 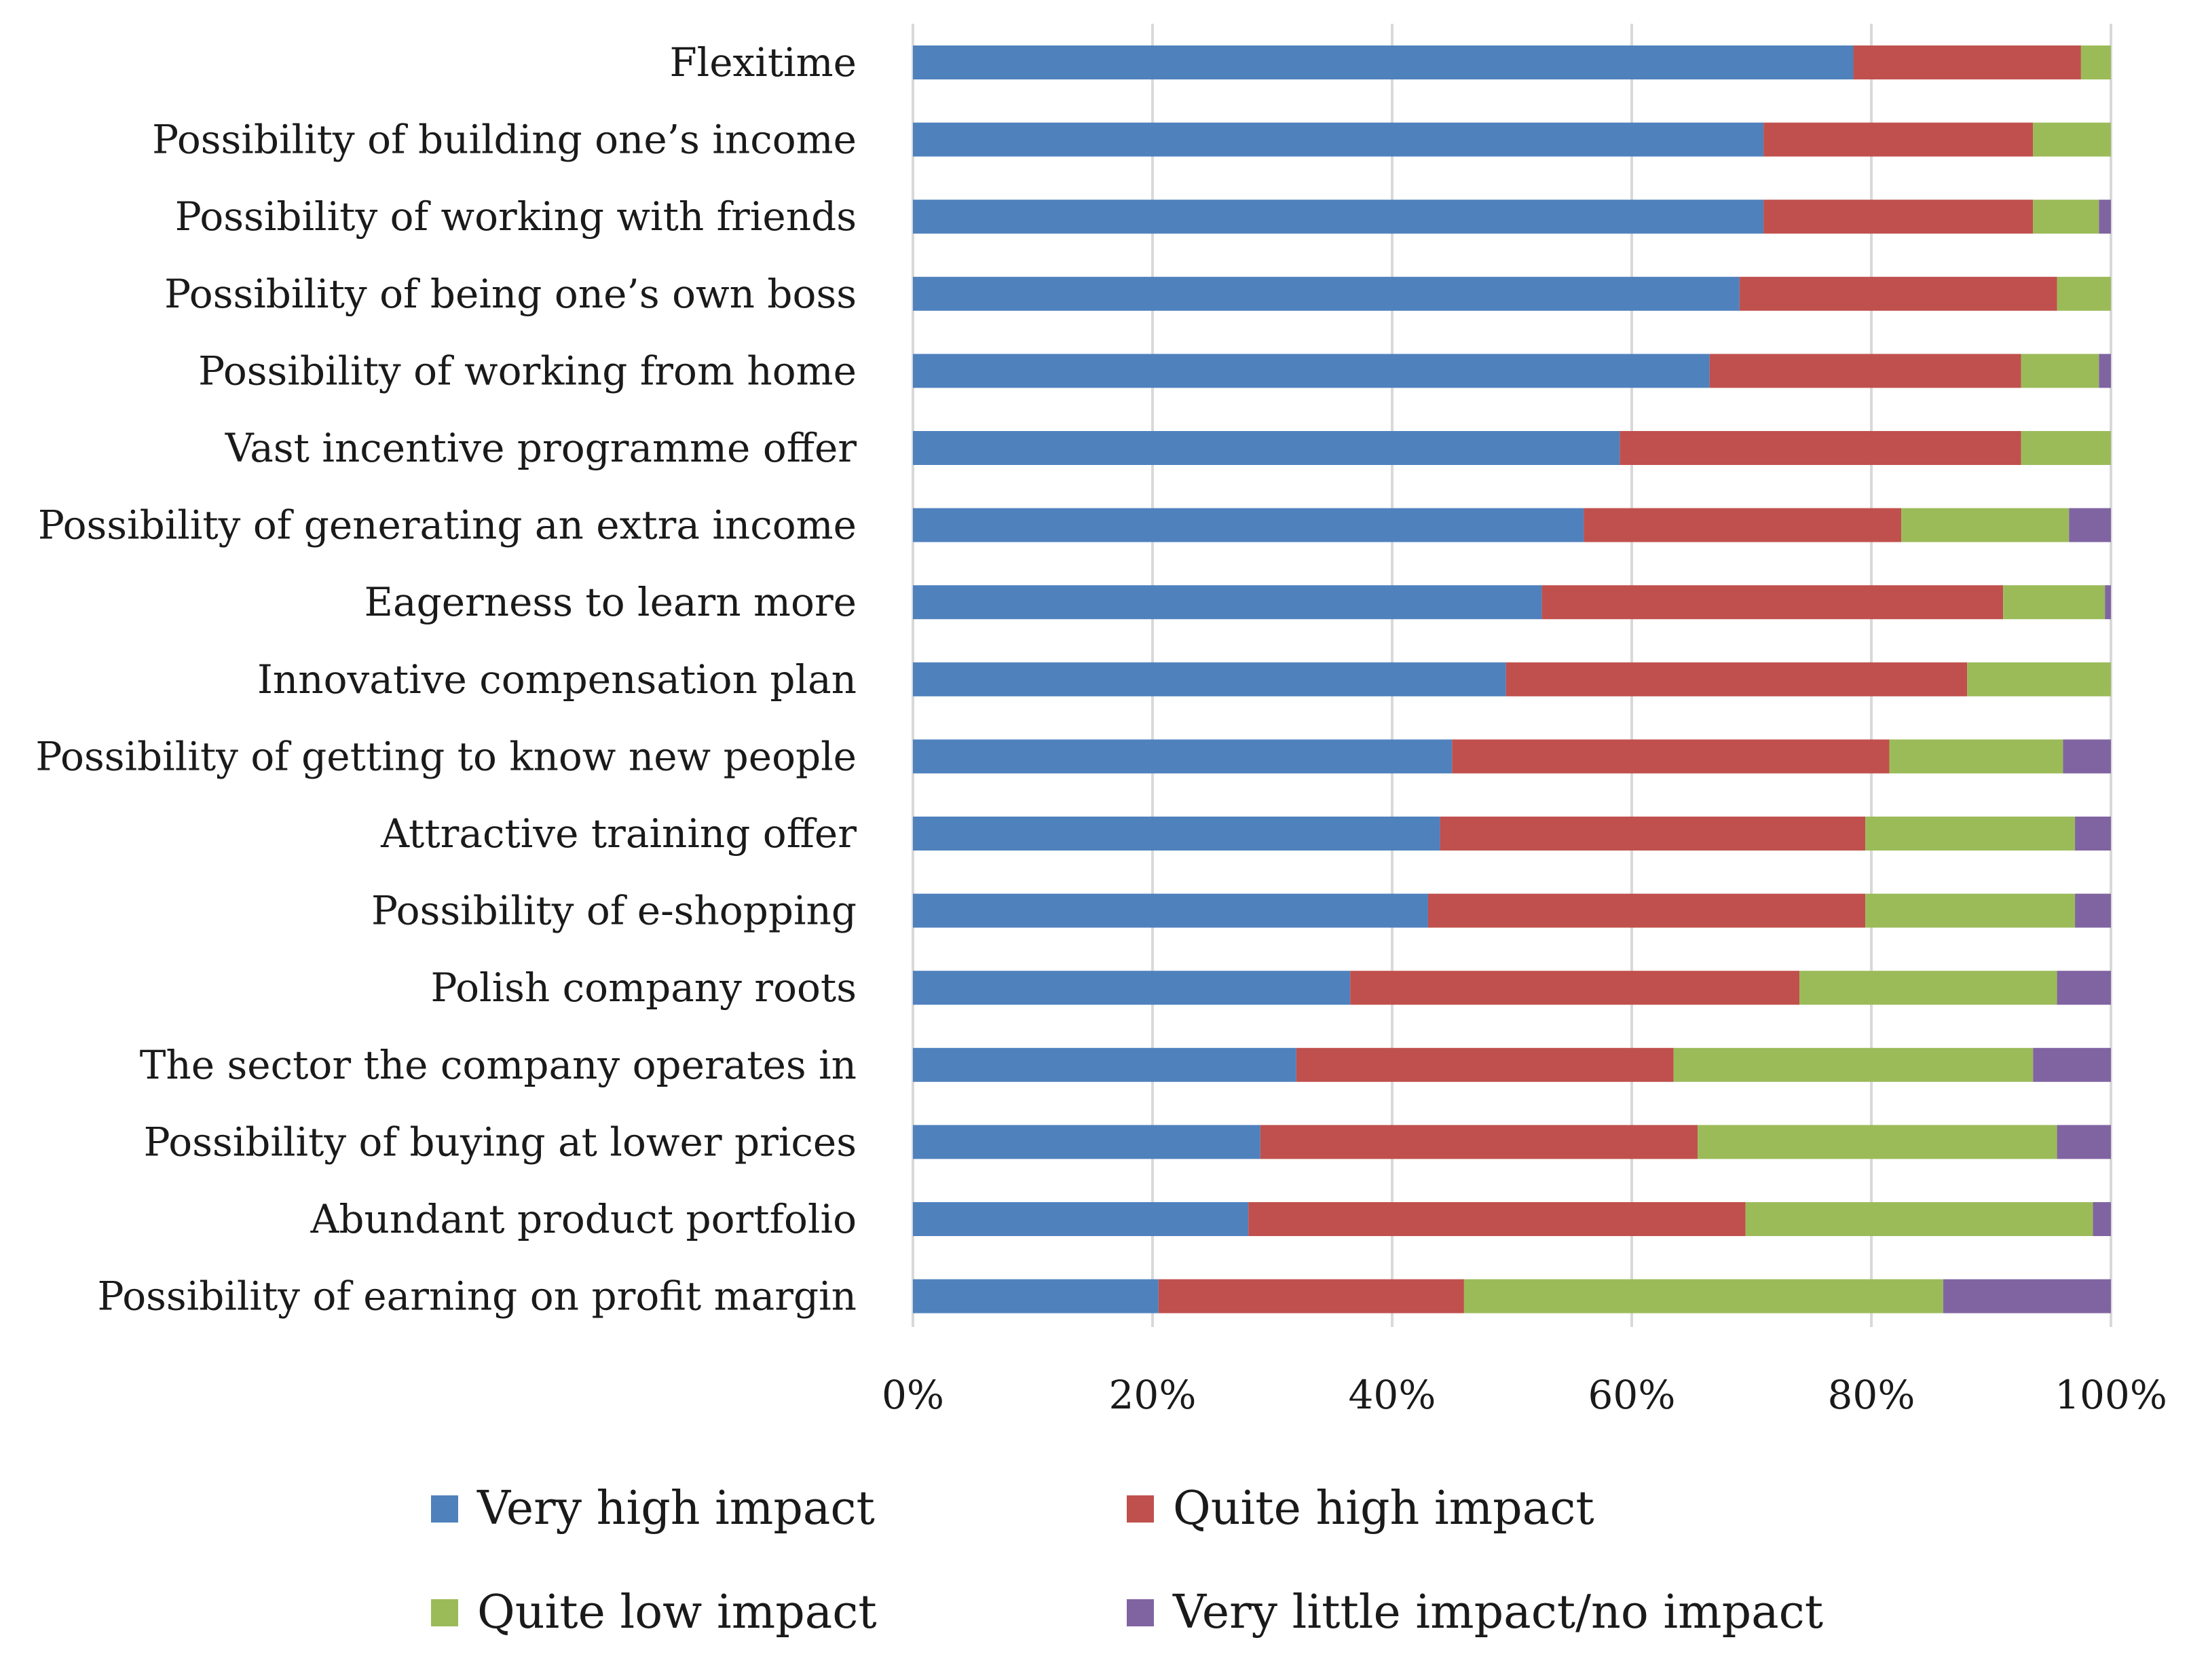 I want to click on bar-quite-low-impact-abundant-product-portfolio, so click(x=1919, y=1219).